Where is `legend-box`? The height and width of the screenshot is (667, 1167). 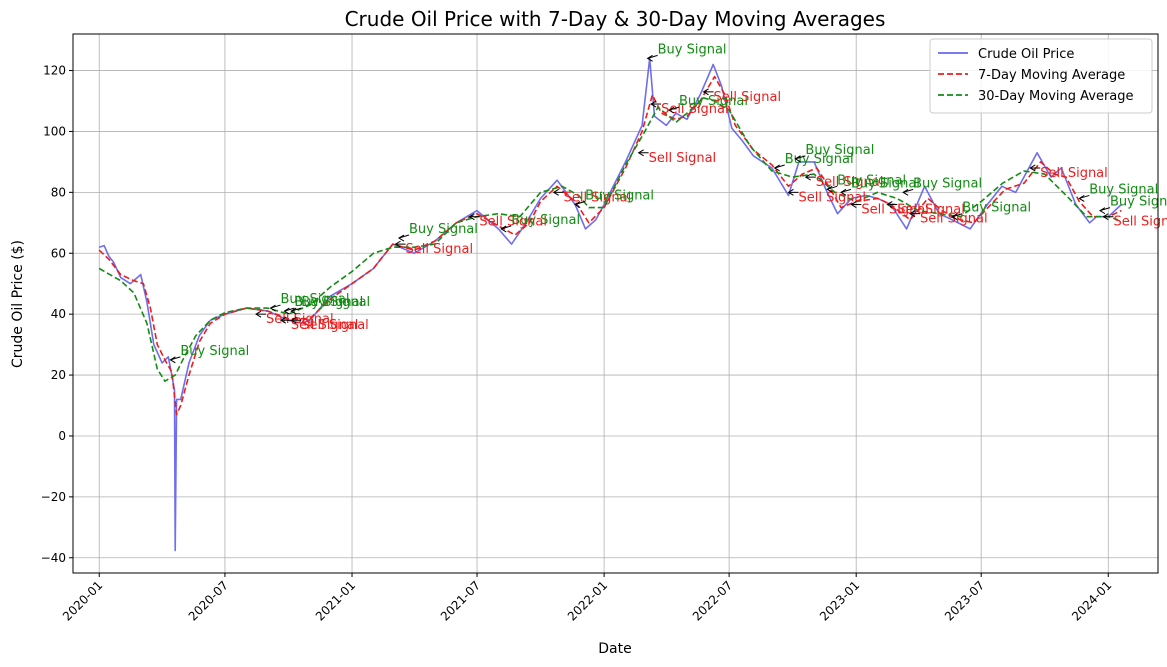
legend-box is located at coordinates (1041, 76).